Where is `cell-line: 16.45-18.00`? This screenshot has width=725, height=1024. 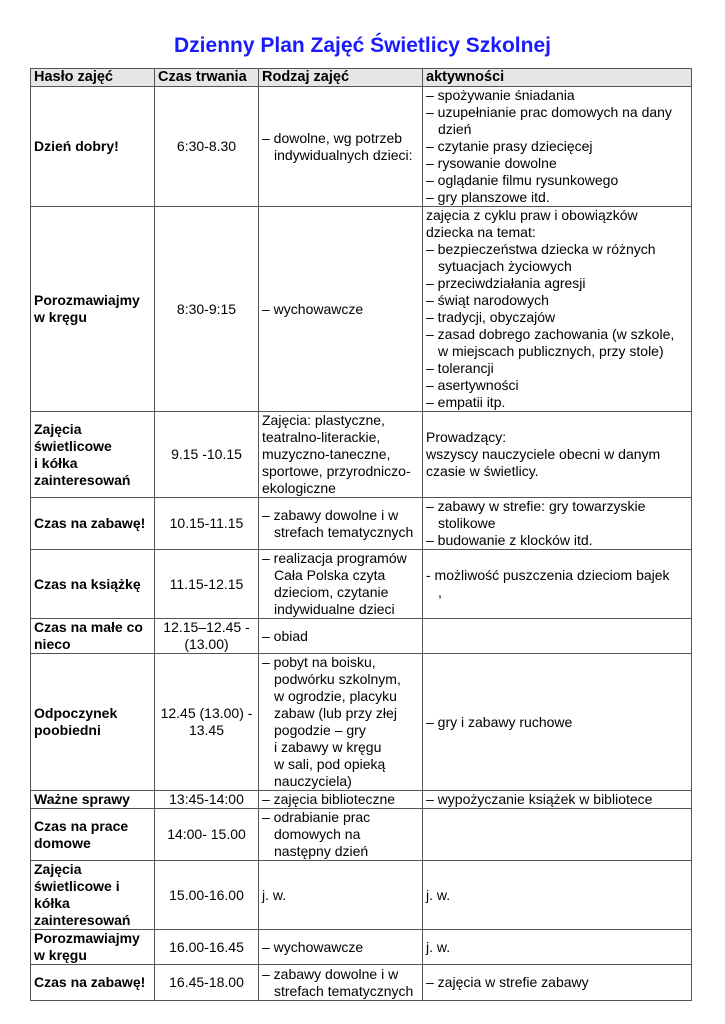
cell-line: 16.45-18.00 is located at coordinates (206, 982).